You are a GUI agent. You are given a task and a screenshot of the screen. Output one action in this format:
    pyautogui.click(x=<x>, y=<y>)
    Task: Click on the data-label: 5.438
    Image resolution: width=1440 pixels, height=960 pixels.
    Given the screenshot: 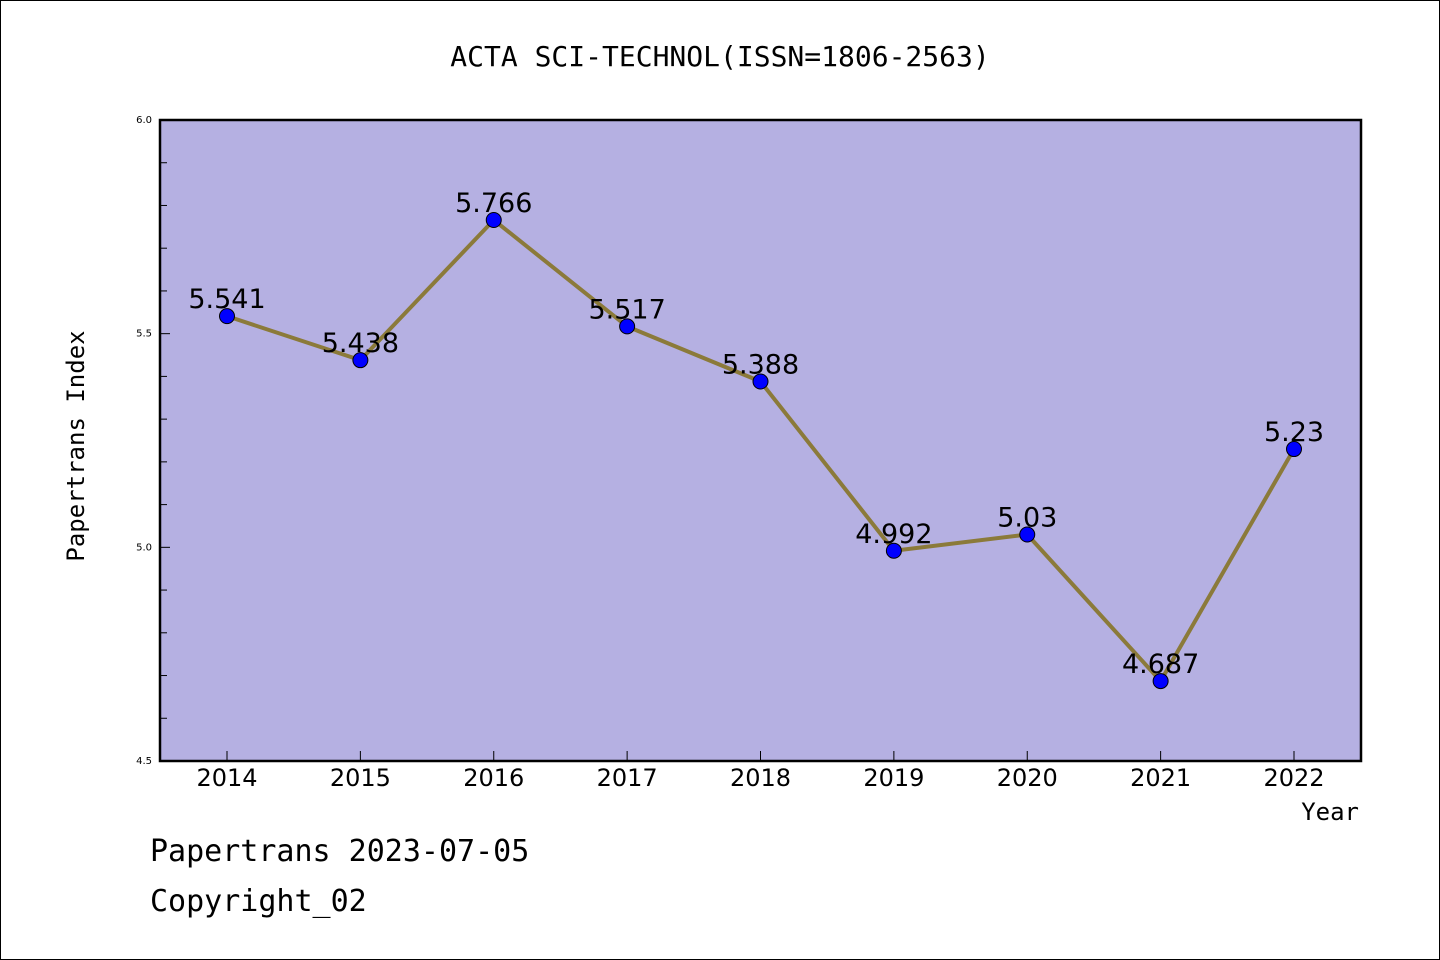 What is the action you would take?
    pyautogui.click(x=360, y=343)
    